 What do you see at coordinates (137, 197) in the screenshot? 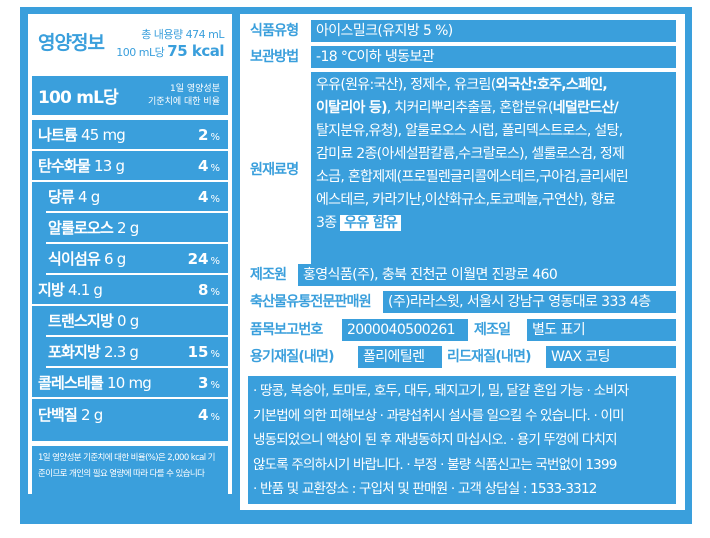
I see `nutrient-row-sugars: 당류 4 g 4%` at bounding box center [137, 197].